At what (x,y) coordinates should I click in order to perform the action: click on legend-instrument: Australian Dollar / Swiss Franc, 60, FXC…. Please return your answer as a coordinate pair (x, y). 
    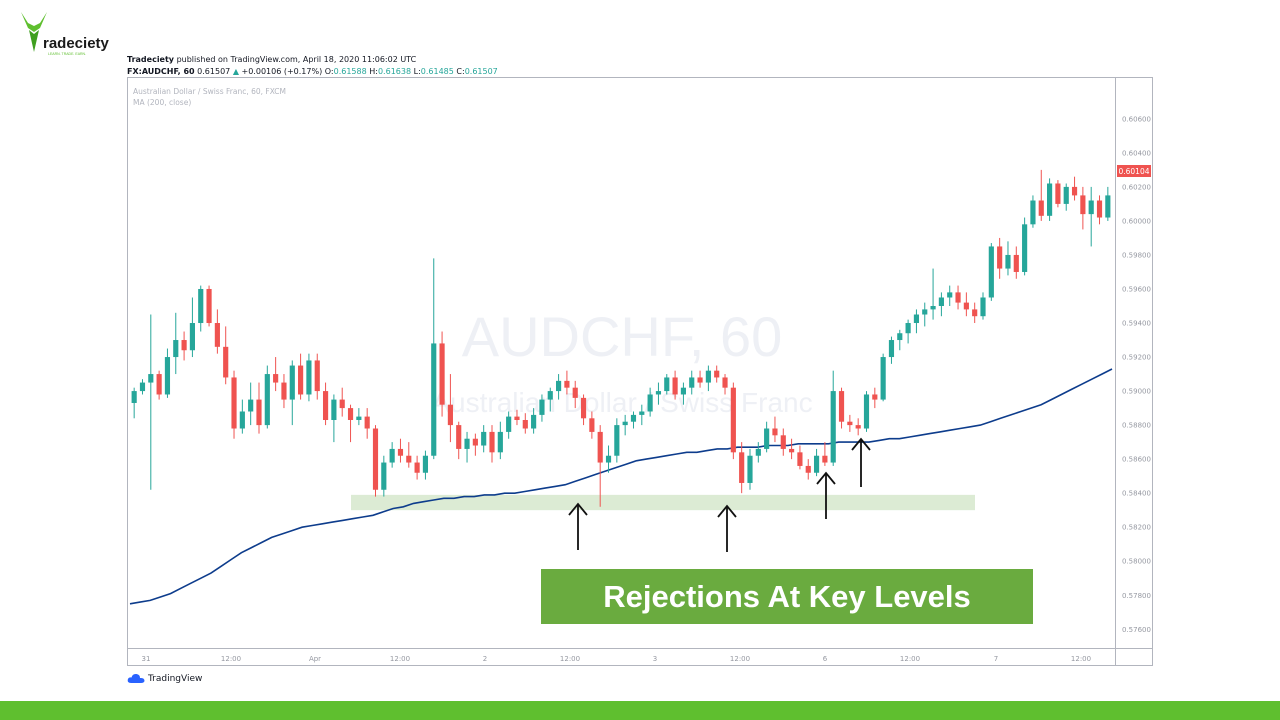
    Looking at the image, I should click on (209, 91).